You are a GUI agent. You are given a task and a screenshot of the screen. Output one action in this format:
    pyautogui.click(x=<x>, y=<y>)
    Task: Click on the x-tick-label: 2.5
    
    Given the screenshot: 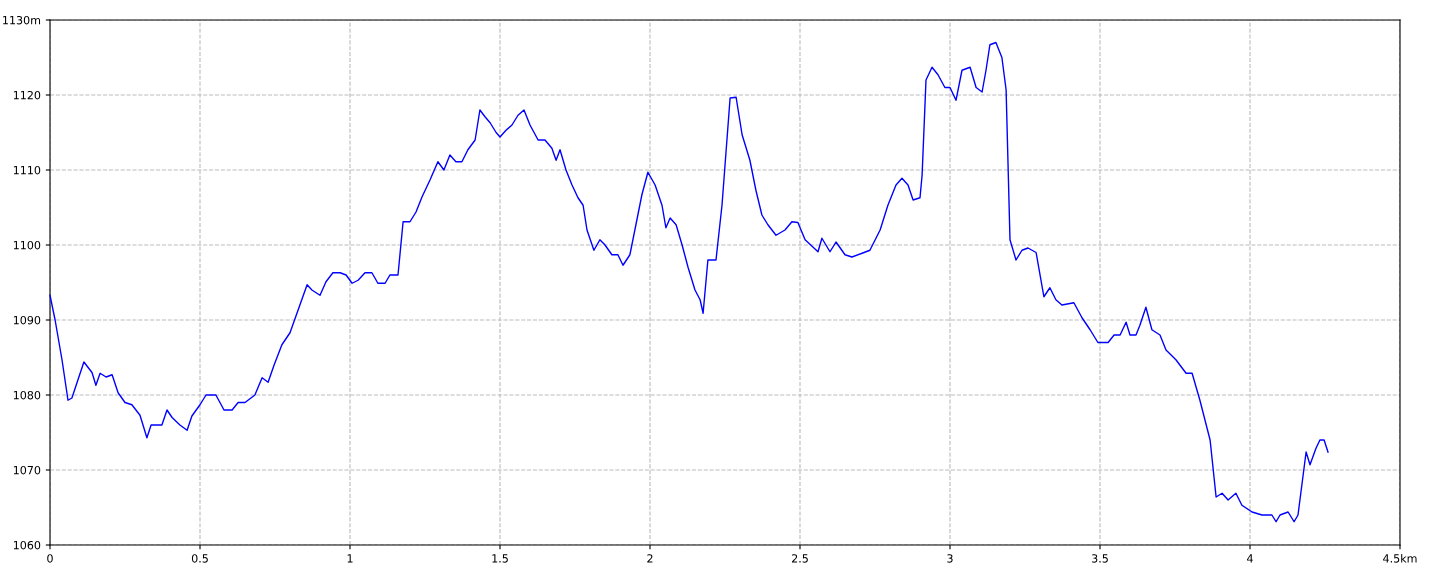 What is the action you would take?
    pyautogui.click(x=799, y=558)
    